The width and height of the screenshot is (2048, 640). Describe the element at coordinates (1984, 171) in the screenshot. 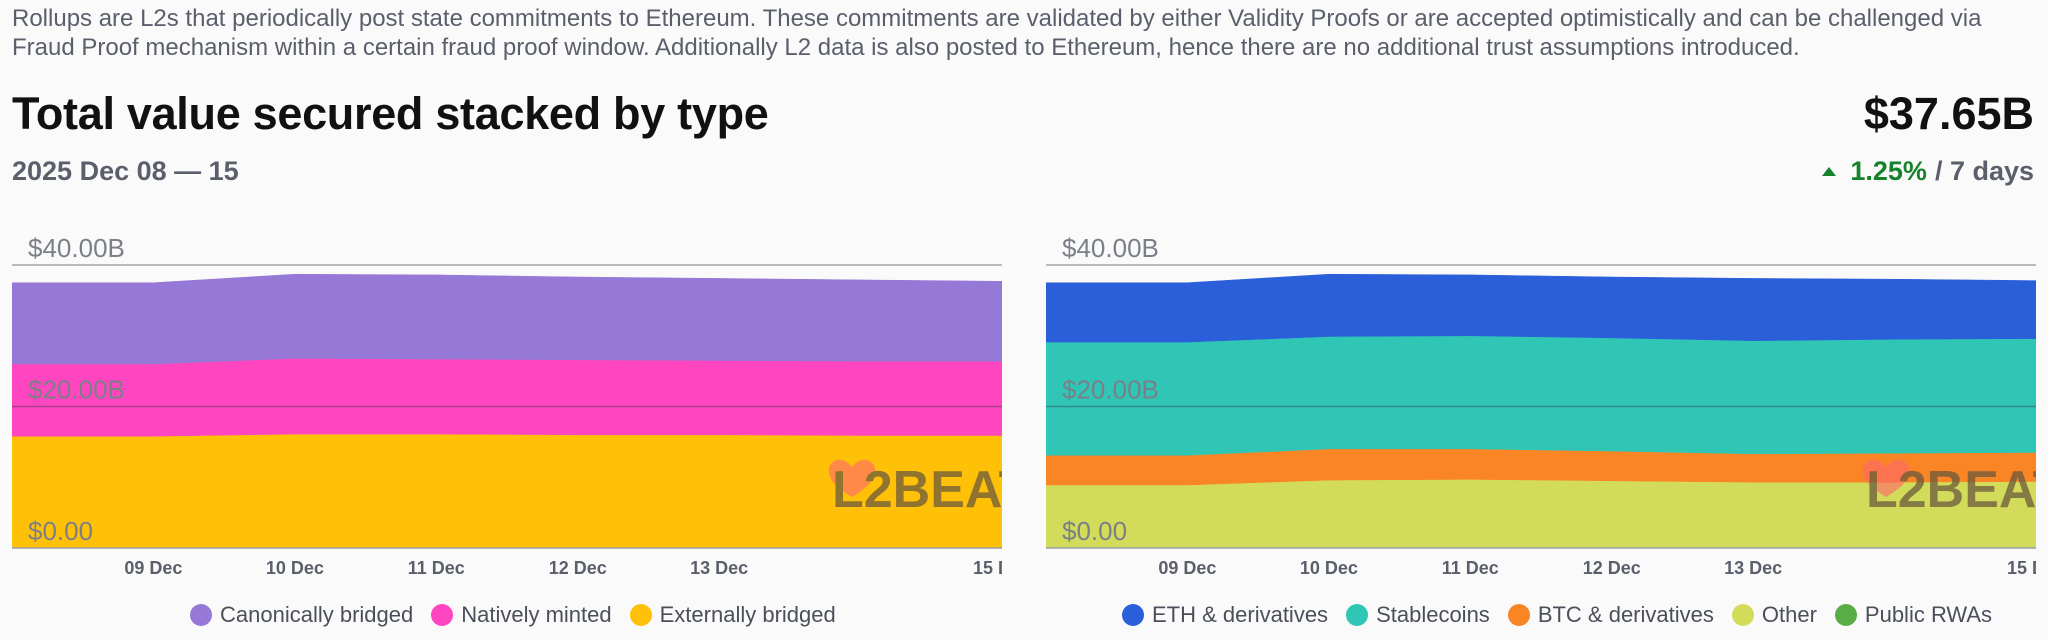

I see `change-period: / 7 days` at that location.